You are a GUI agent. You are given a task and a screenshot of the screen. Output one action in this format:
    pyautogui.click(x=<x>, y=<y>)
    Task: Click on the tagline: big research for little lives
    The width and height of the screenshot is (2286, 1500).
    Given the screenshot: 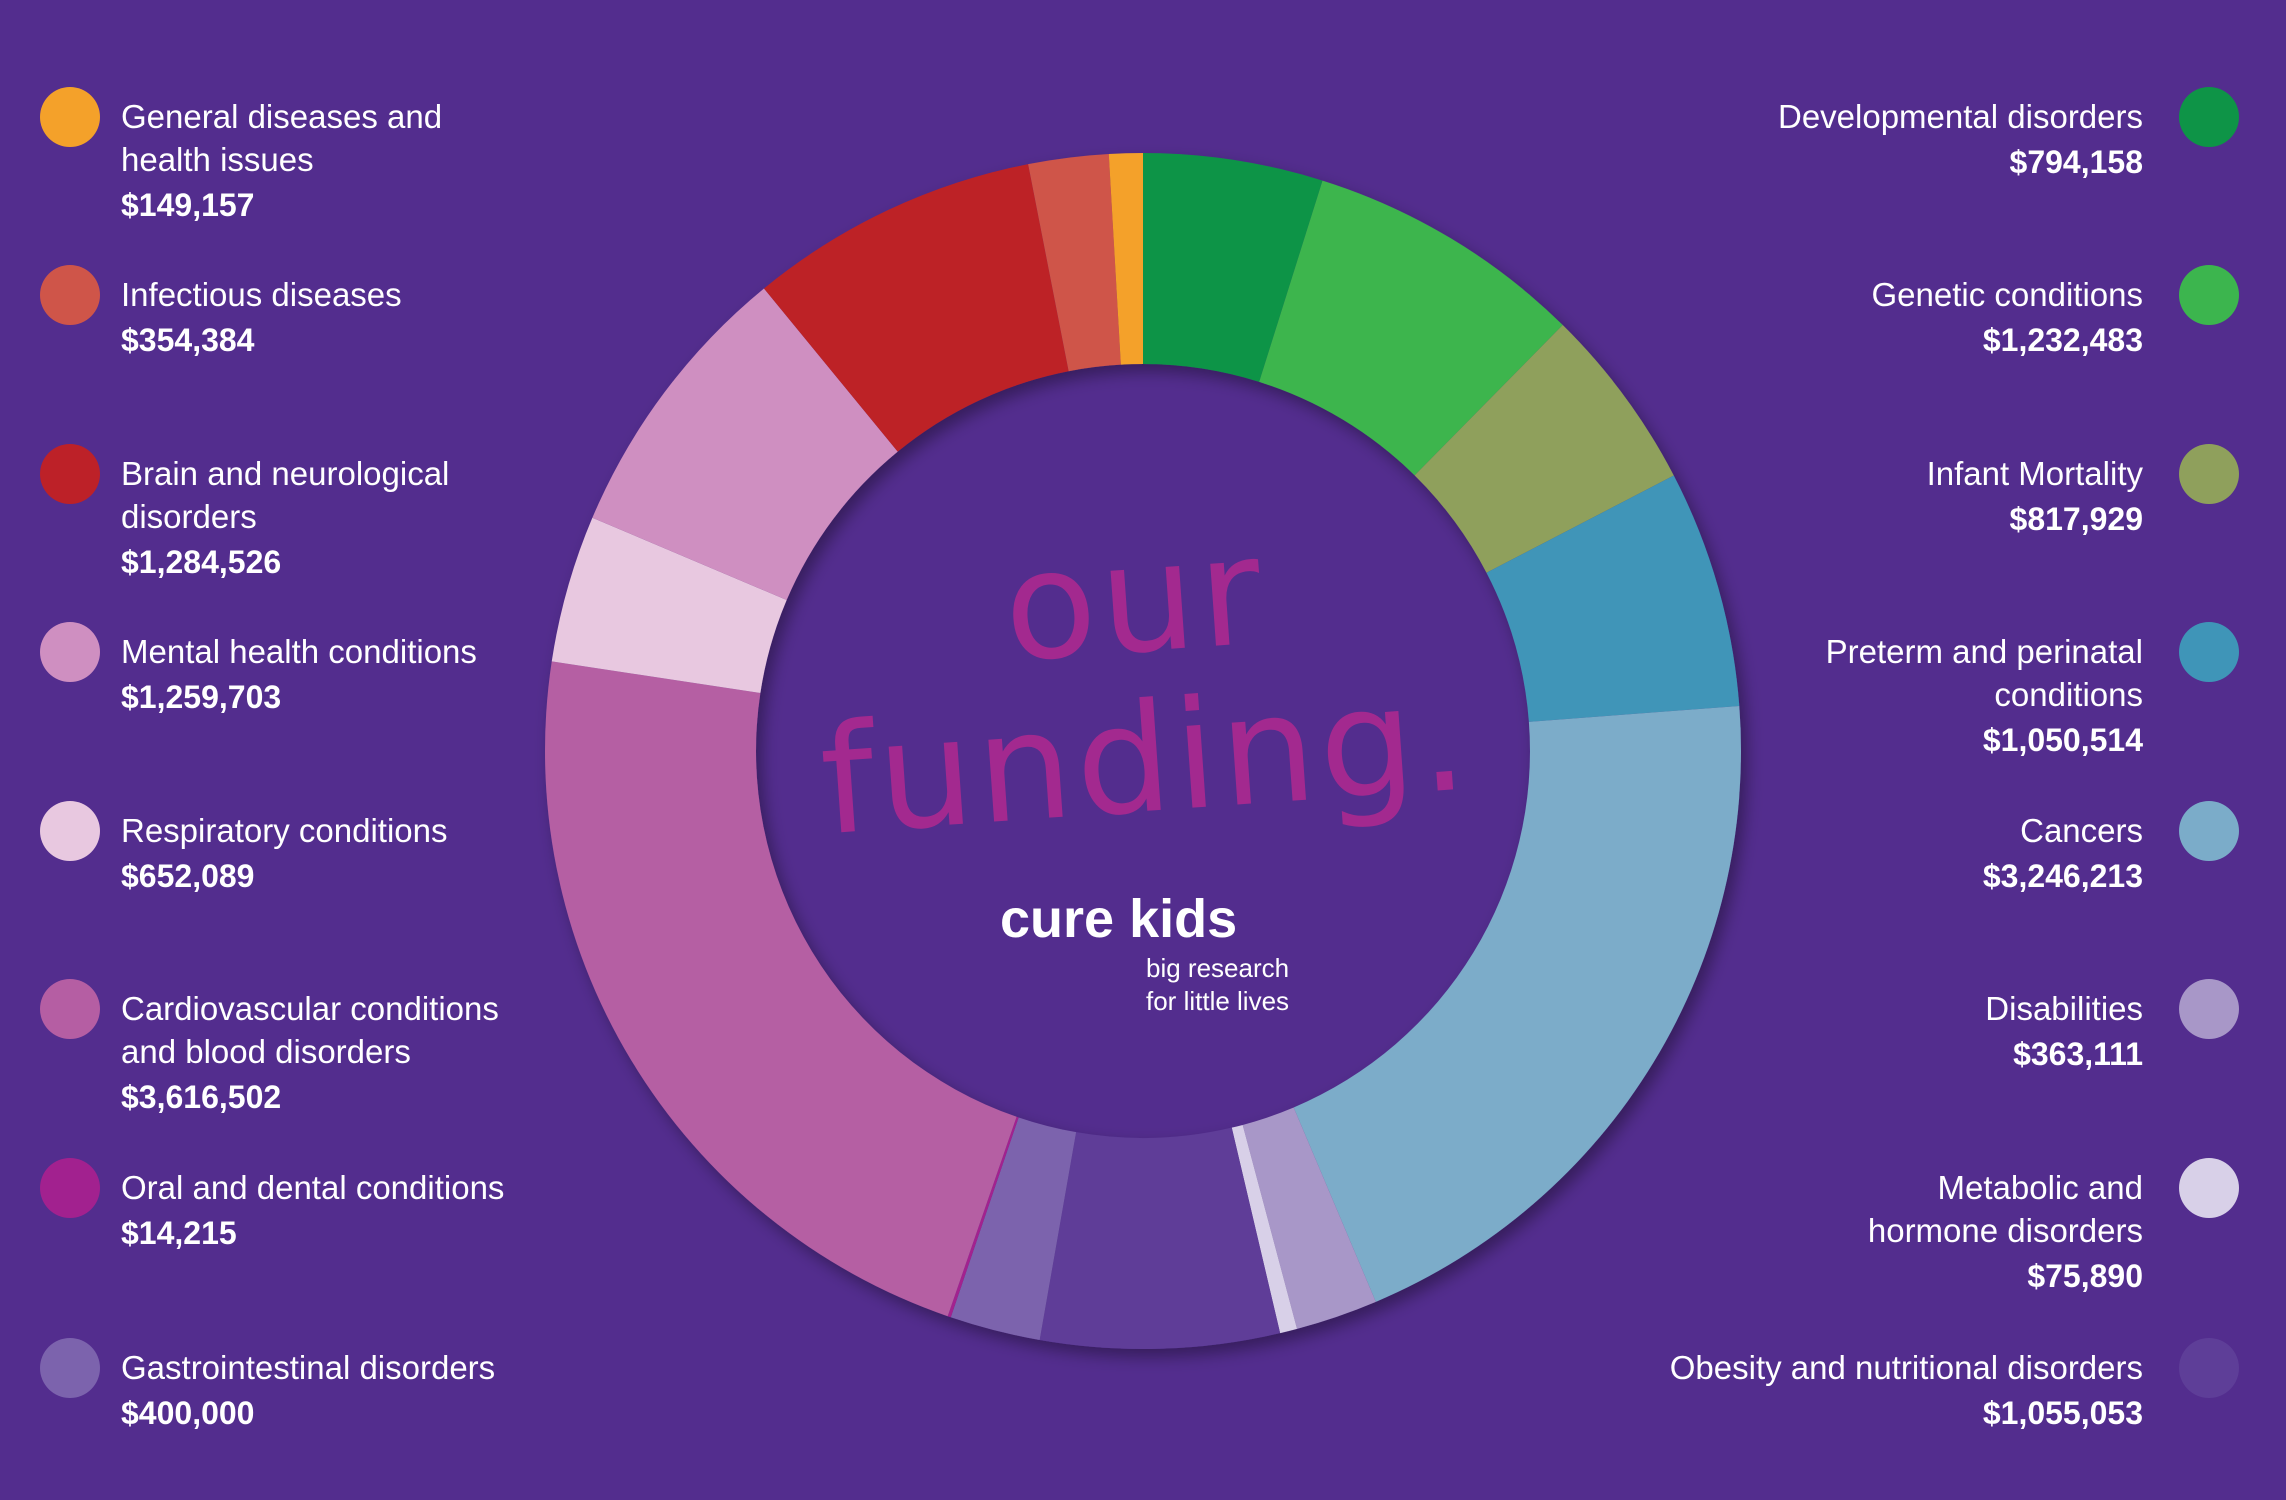 What is the action you would take?
    pyautogui.click(x=1218, y=984)
    